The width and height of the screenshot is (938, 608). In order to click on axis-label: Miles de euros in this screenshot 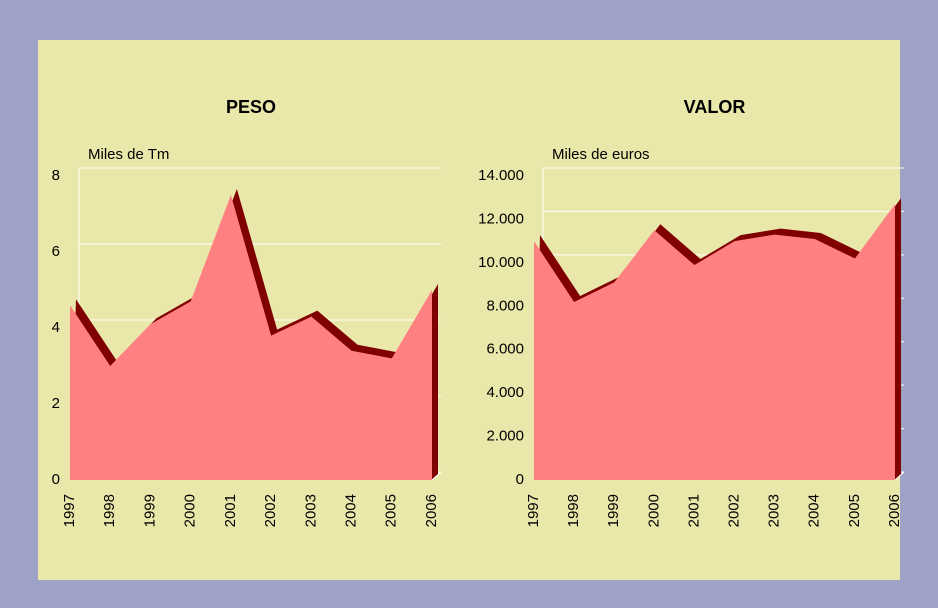, I will do `click(601, 154)`.